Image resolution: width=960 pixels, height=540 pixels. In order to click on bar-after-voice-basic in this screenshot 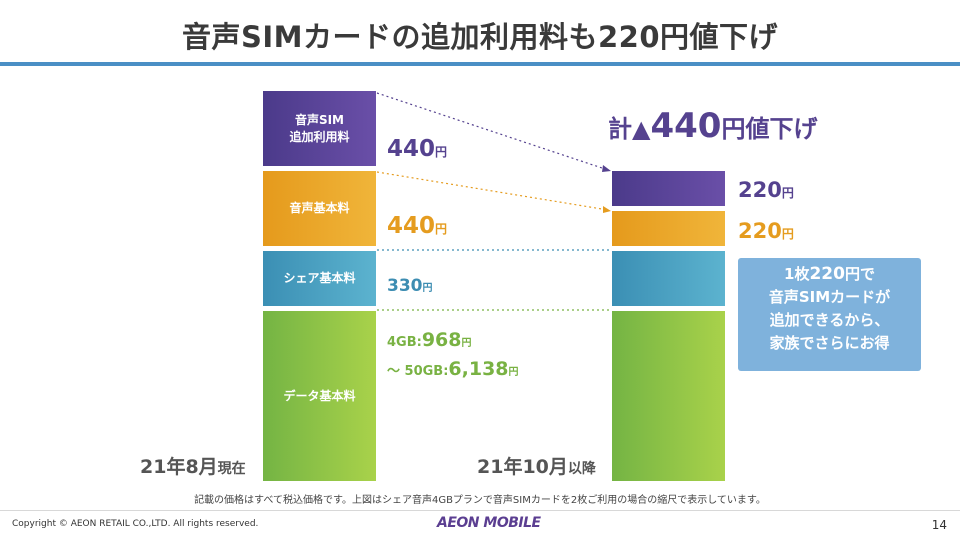, I will do `click(668, 228)`.